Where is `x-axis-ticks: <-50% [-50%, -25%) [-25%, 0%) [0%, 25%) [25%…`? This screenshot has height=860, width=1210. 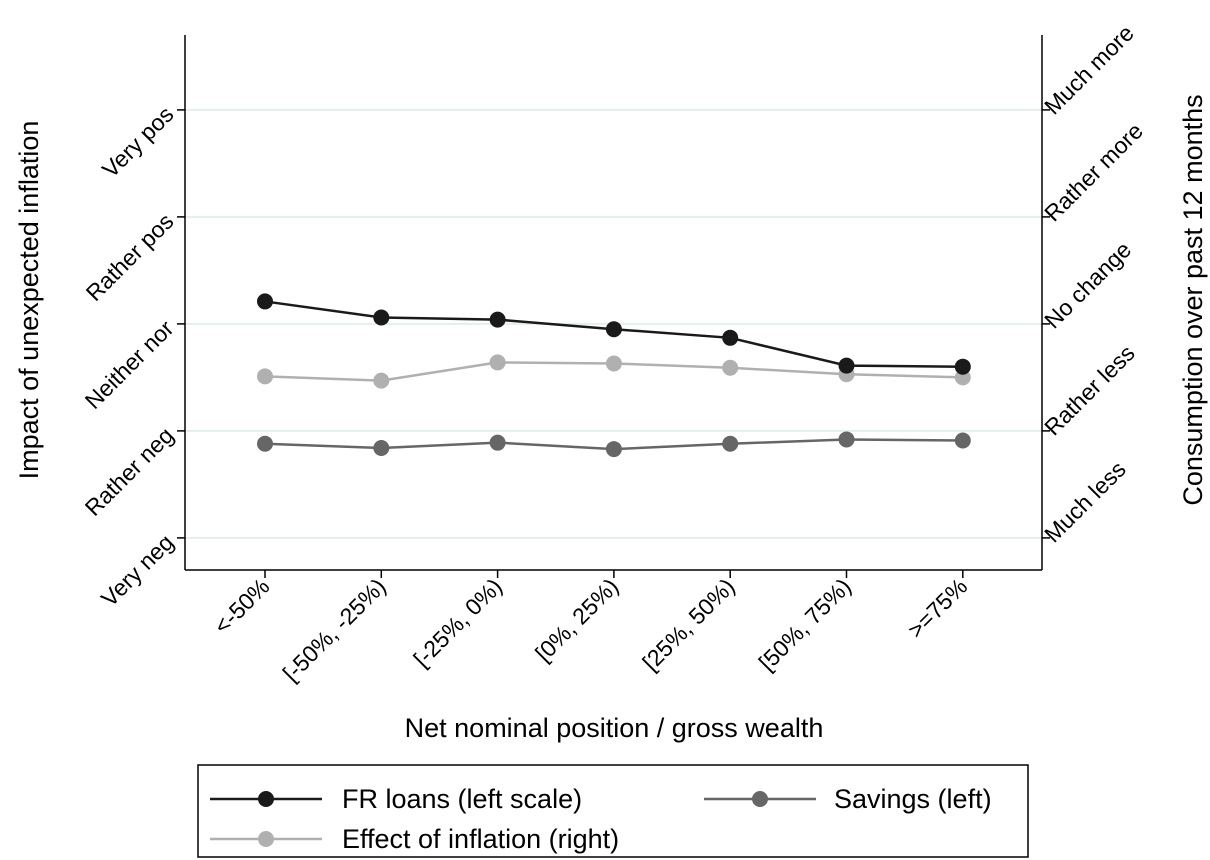
x-axis-ticks: <-50% [-50%, -25%) [-25%, 0%) [0%, 25%) [25%… is located at coordinates (590, 628).